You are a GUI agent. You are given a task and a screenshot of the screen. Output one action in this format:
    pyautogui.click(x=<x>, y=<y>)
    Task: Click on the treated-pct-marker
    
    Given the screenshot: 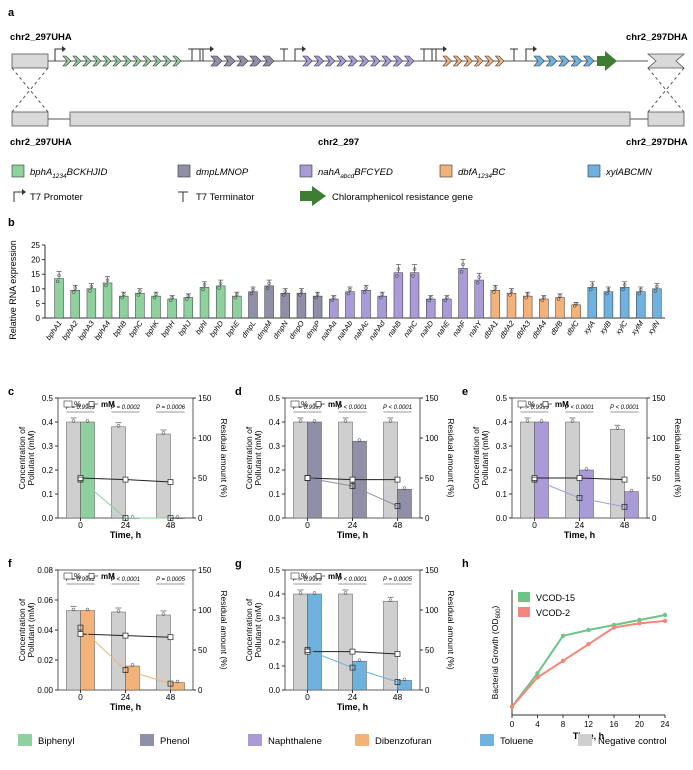 What is the action you would take?
    pyautogui.click(x=534, y=479)
    